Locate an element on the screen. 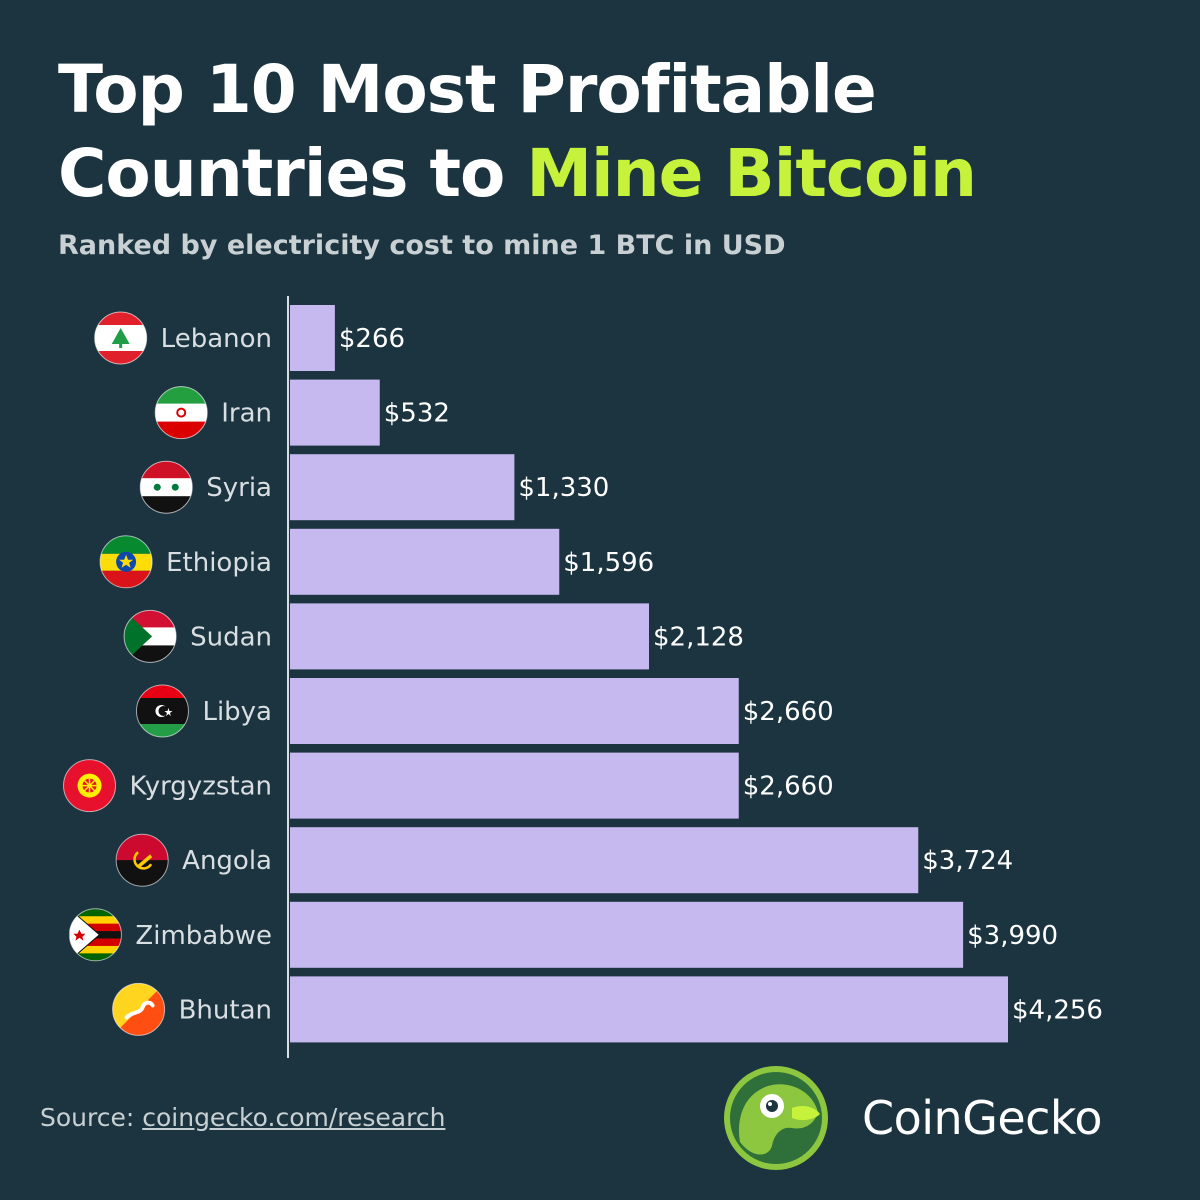  zimbabwe-flag-icon is located at coordinates (95, 935).